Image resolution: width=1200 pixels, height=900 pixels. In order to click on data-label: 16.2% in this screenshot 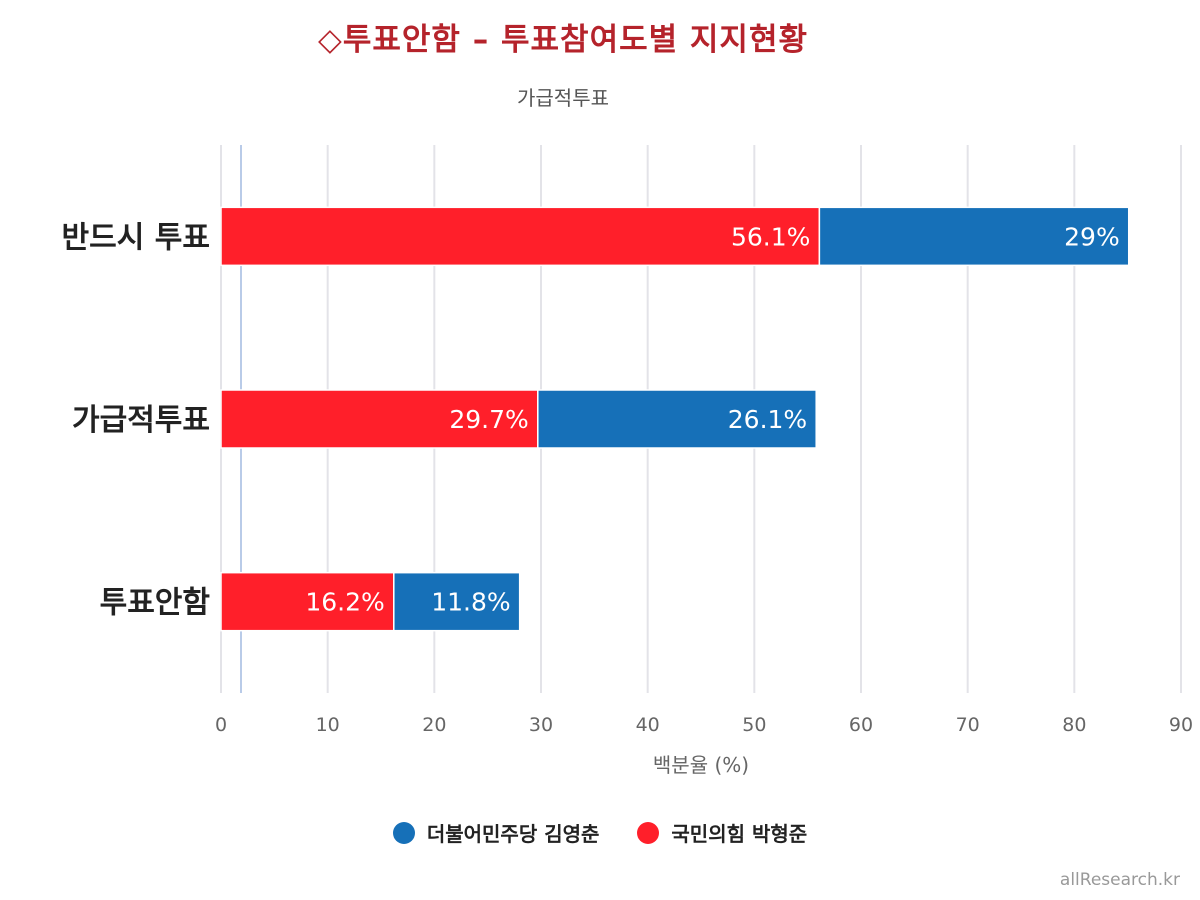, I will do `click(344, 602)`.